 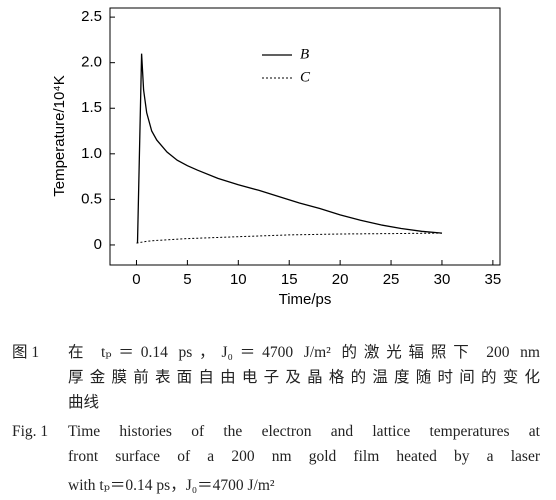 I want to click on y-axis-label: Temperature/10⁴K, so click(x=59, y=136).